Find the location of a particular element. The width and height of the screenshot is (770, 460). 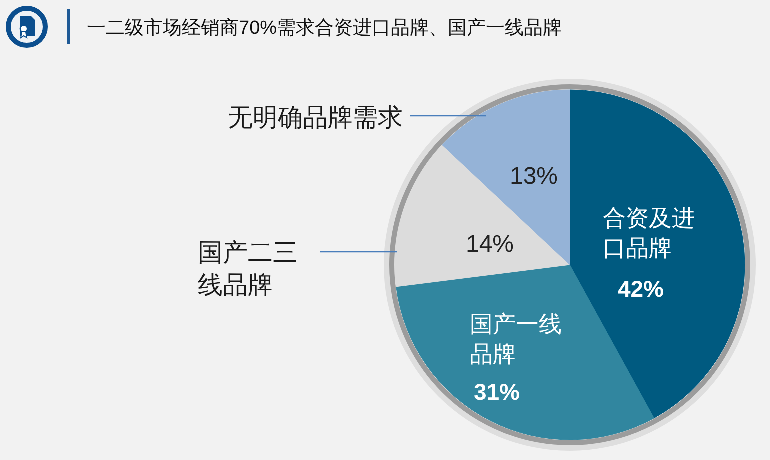

title: 一二级市场经销商70%需求合资进口品牌、国产一线品牌 is located at coordinates (324, 28).